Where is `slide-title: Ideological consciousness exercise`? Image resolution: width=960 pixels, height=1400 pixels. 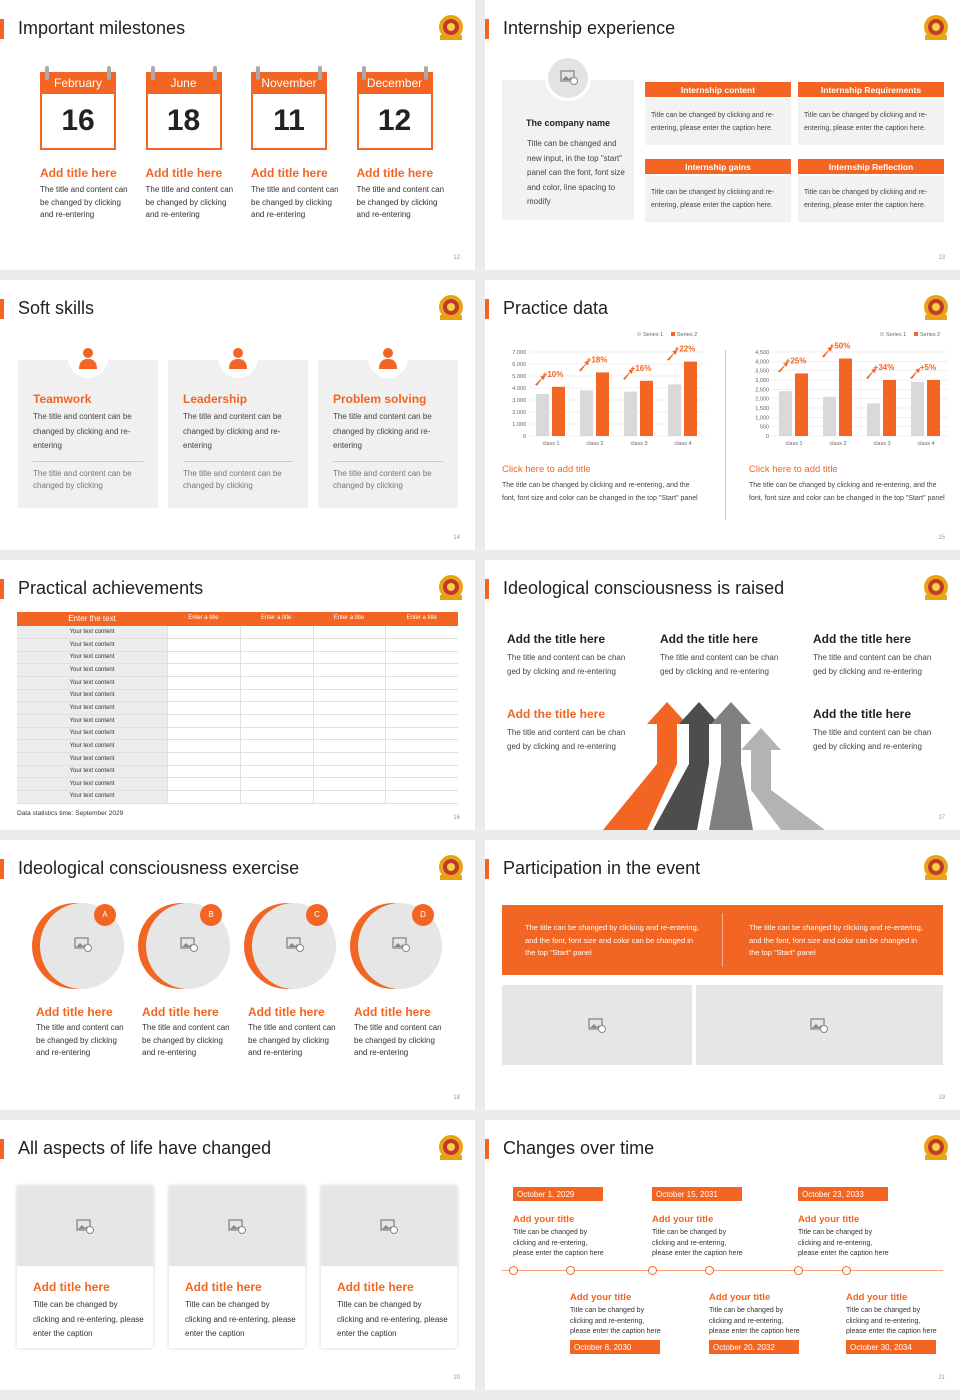 slide-title: Ideological consciousness exercise is located at coordinates (159, 868).